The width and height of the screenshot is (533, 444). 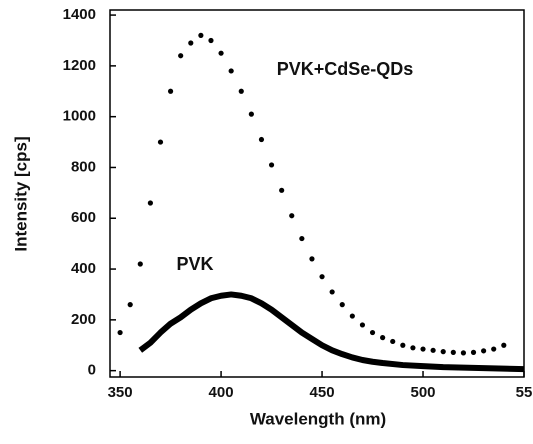 I want to click on y-axis-label: Intensity [cps], so click(x=20, y=193).